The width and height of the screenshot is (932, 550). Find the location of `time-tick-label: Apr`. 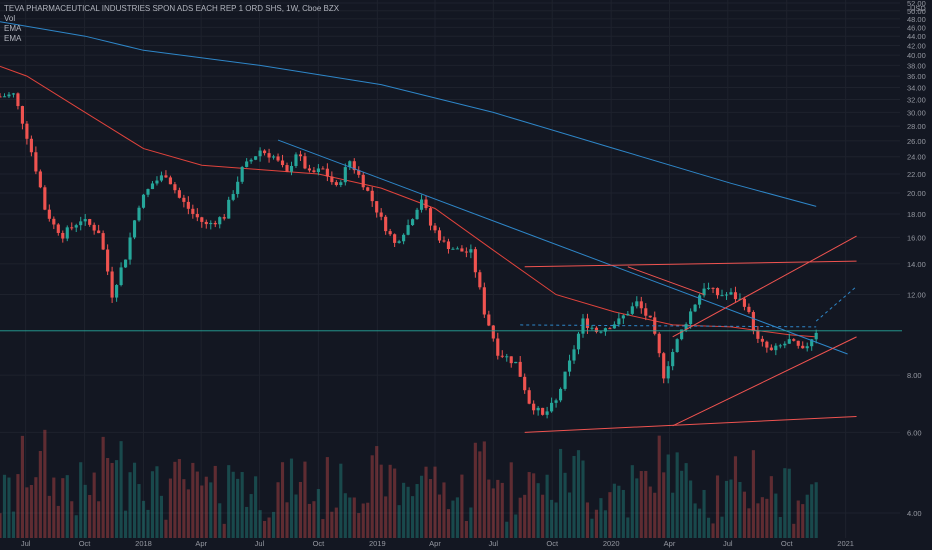

time-tick-label: Apr is located at coordinates (670, 543).